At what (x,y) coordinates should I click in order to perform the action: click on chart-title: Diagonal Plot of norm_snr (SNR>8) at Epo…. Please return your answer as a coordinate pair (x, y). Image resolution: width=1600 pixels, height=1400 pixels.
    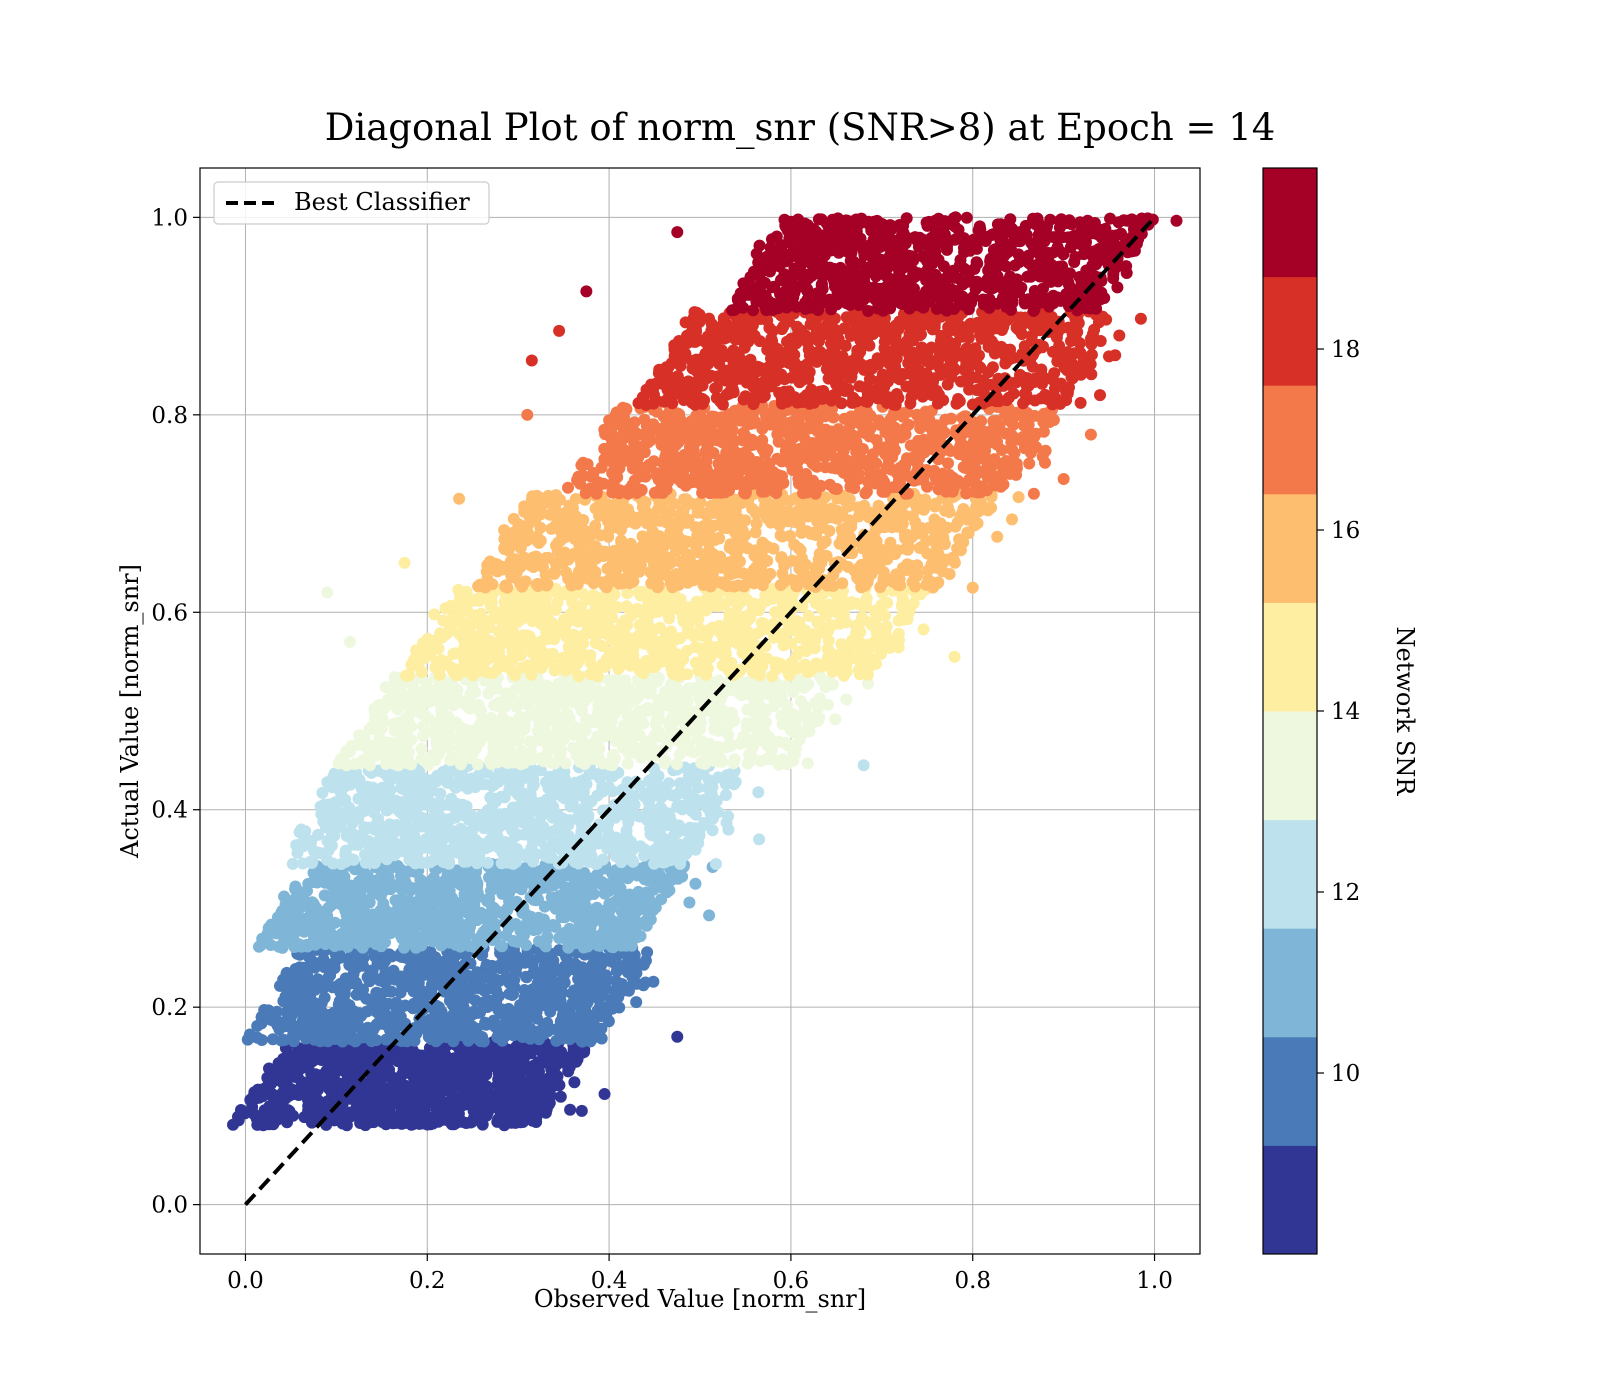
    Looking at the image, I should click on (800, 128).